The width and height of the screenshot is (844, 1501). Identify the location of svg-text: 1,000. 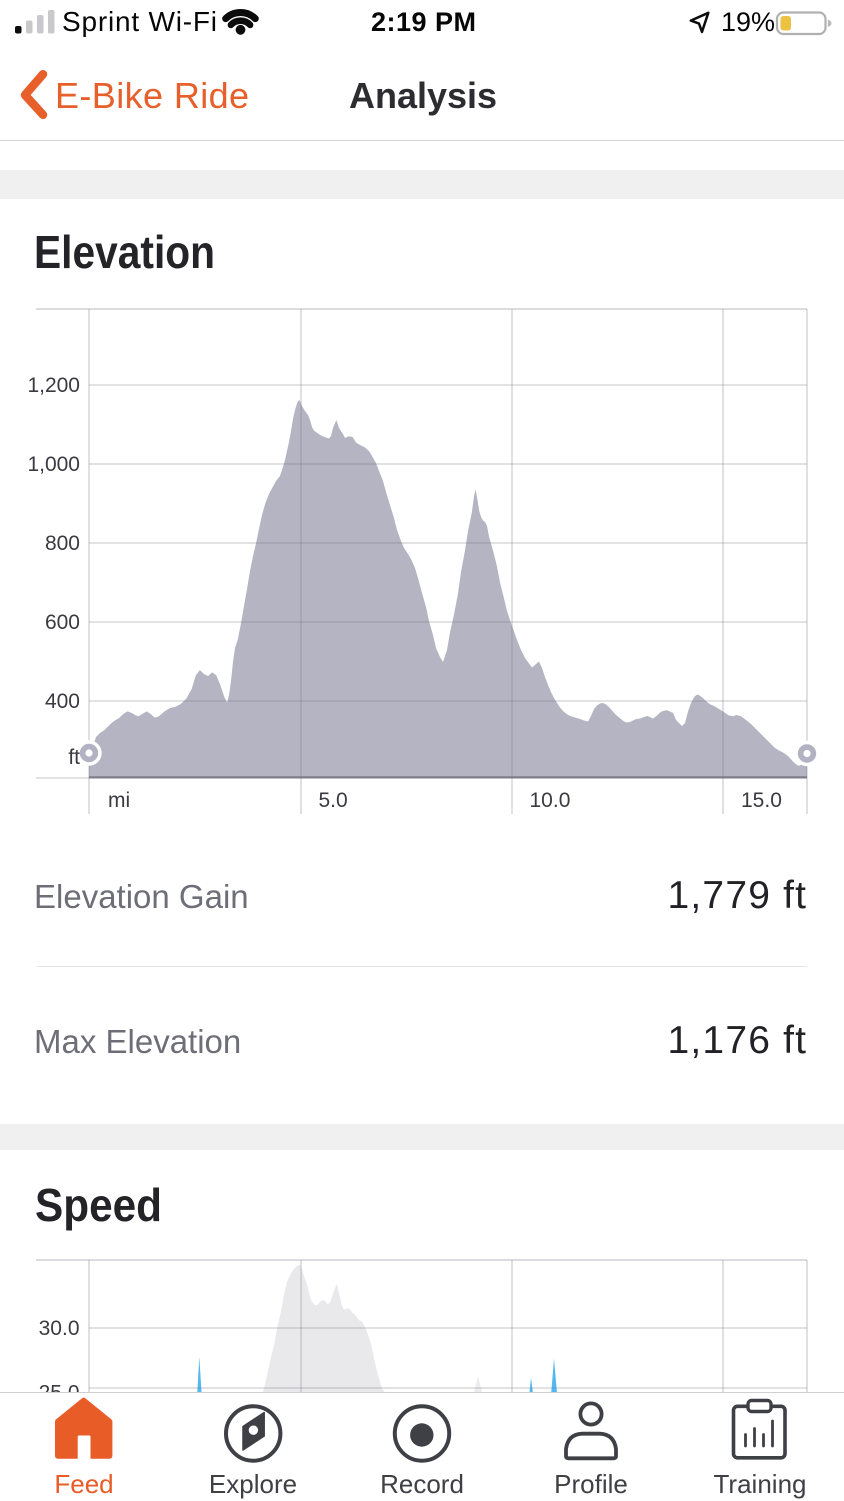
(53, 464).